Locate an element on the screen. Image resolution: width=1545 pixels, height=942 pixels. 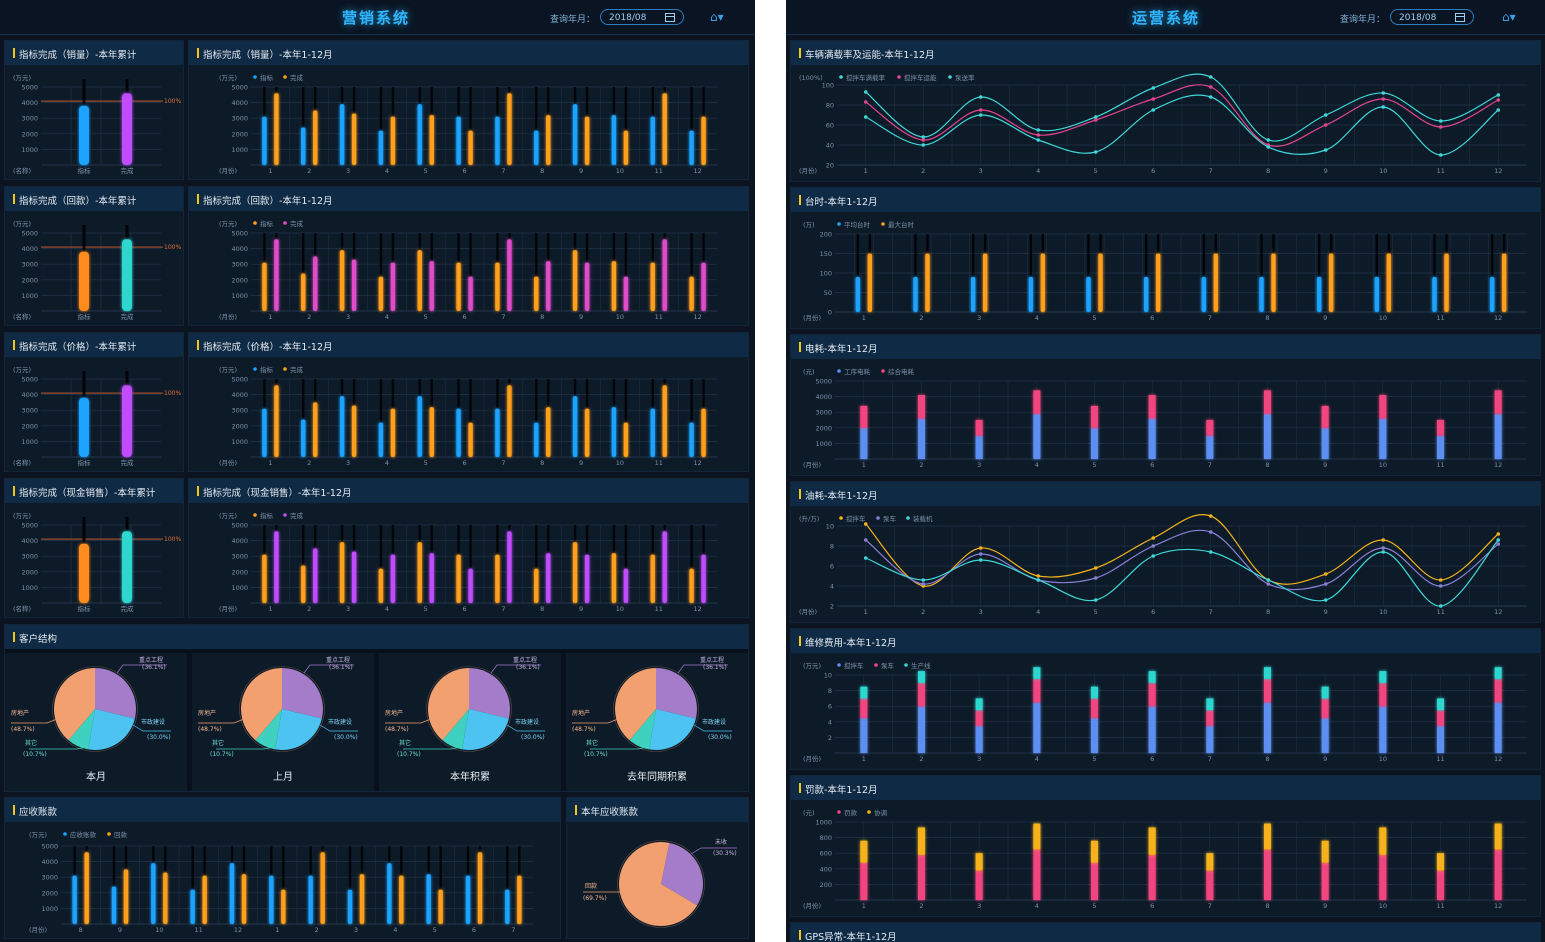
query-month-value: 2018/08 is located at coordinates (1418, 18).